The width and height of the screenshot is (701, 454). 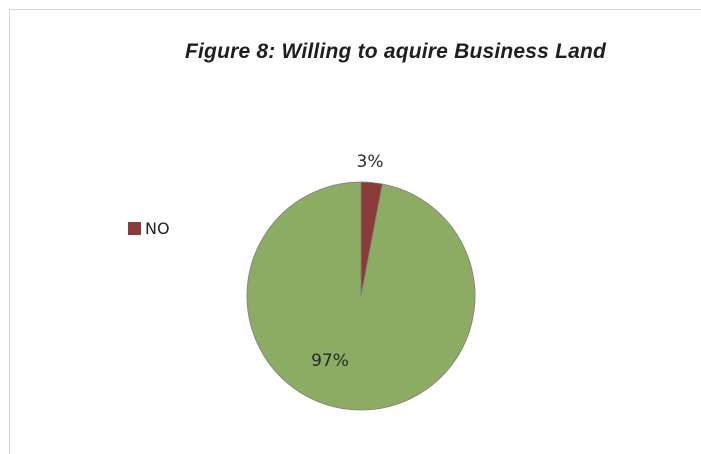 I want to click on pie-labels: 3% 97%, so click(x=347, y=261).